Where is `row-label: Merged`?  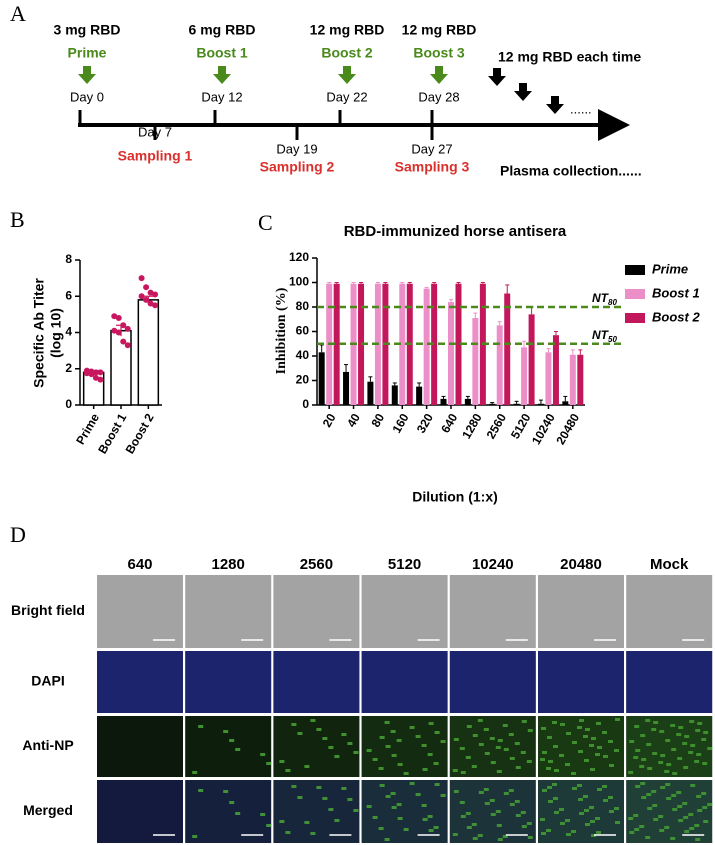 row-label: Merged is located at coordinates (48, 810).